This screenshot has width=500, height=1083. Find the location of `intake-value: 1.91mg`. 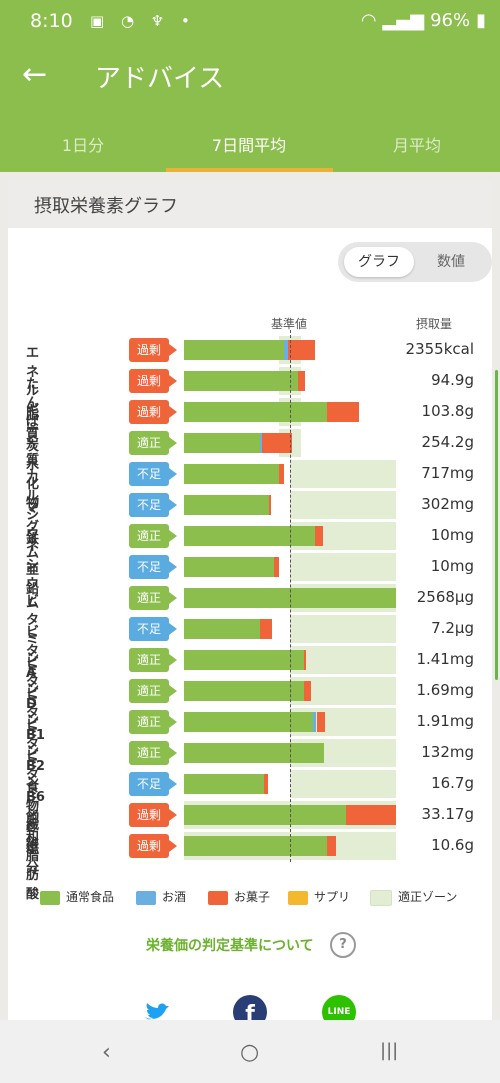

intake-value: 1.91mg is located at coordinates (445, 721).